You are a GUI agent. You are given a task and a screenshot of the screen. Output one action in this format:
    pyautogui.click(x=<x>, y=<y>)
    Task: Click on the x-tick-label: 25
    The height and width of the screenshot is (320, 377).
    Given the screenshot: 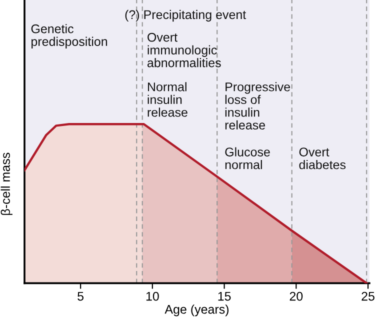 What is the action you would take?
    pyautogui.click(x=368, y=296)
    